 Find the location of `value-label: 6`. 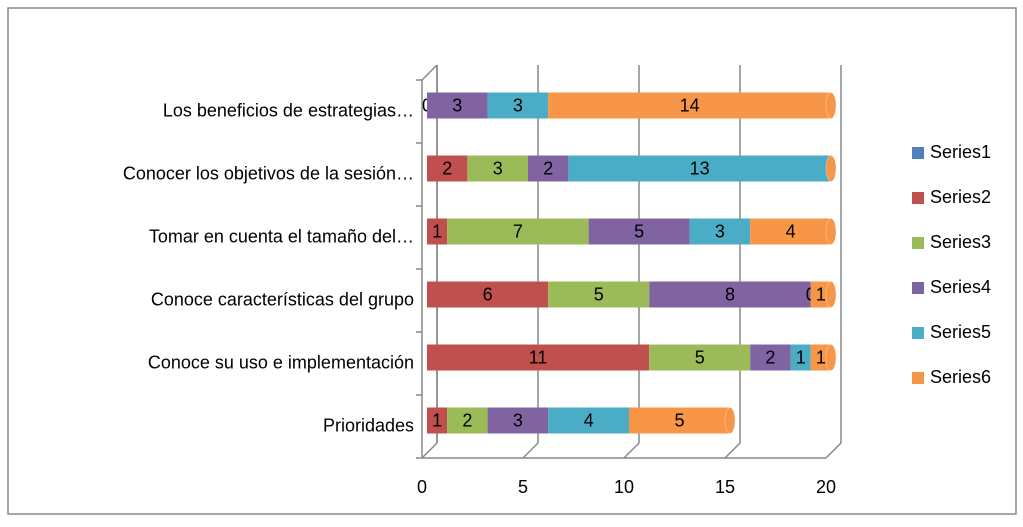

value-label: 6 is located at coordinates (488, 294).